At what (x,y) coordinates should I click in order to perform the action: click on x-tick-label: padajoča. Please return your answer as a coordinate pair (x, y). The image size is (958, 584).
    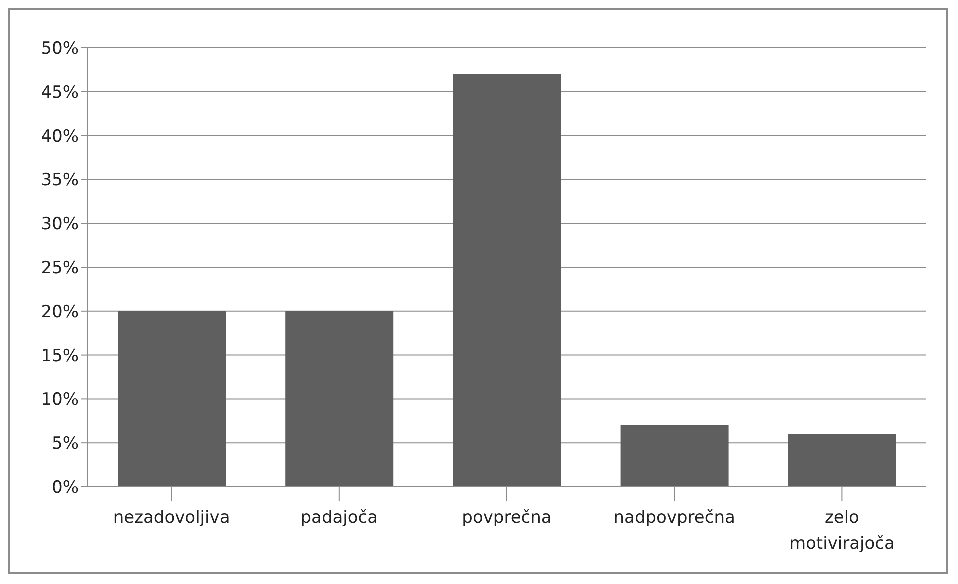
    Looking at the image, I should click on (339, 518).